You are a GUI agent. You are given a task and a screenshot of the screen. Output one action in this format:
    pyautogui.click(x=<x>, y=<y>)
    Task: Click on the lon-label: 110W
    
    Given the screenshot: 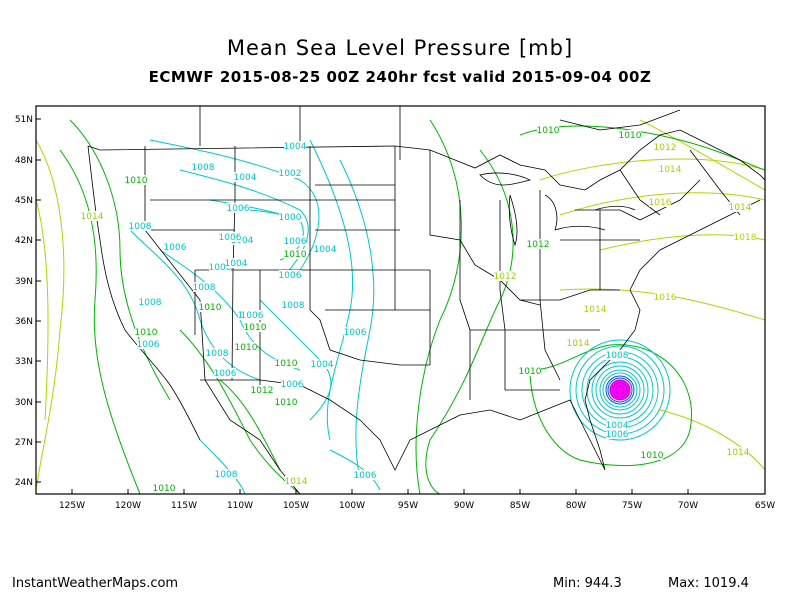 What is the action you would take?
    pyautogui.click(x=240, y=506)
    